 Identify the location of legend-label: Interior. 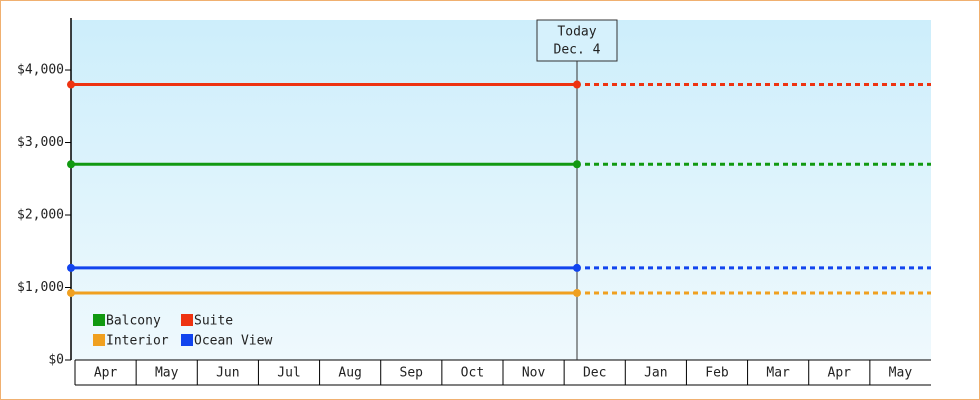
(137, 341).